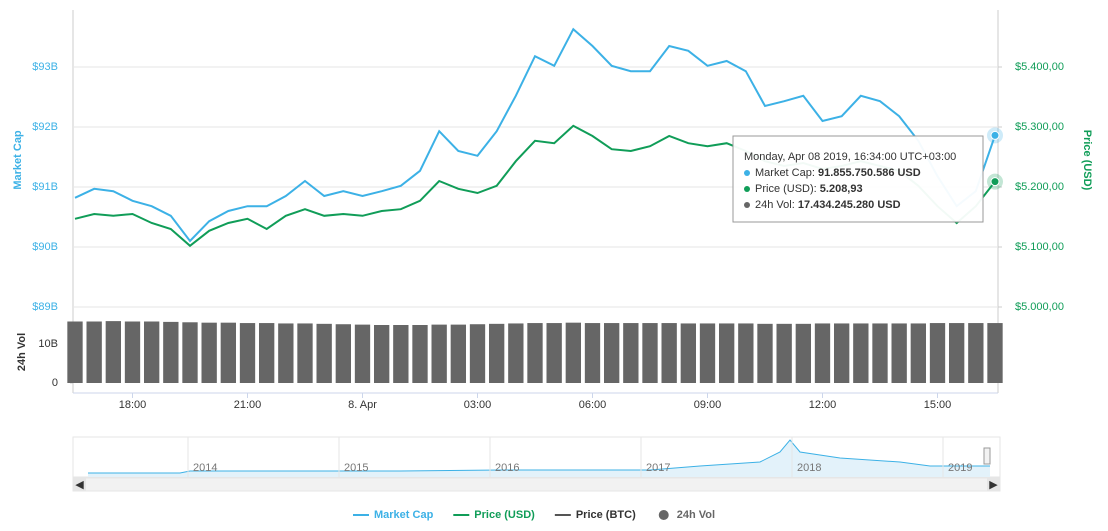 Image resolution: width=1108 pixels, height=531 pixels. I want to click on y-tick-label: $90B, so click(45, 247).